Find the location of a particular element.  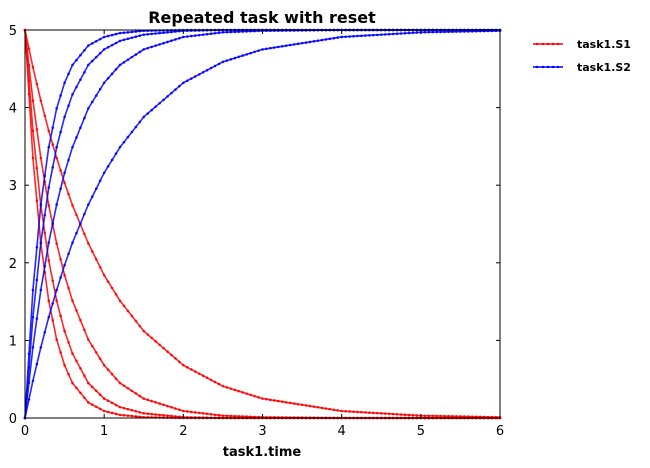

y-tick-label: 4 is located at coordinates (13, 109).